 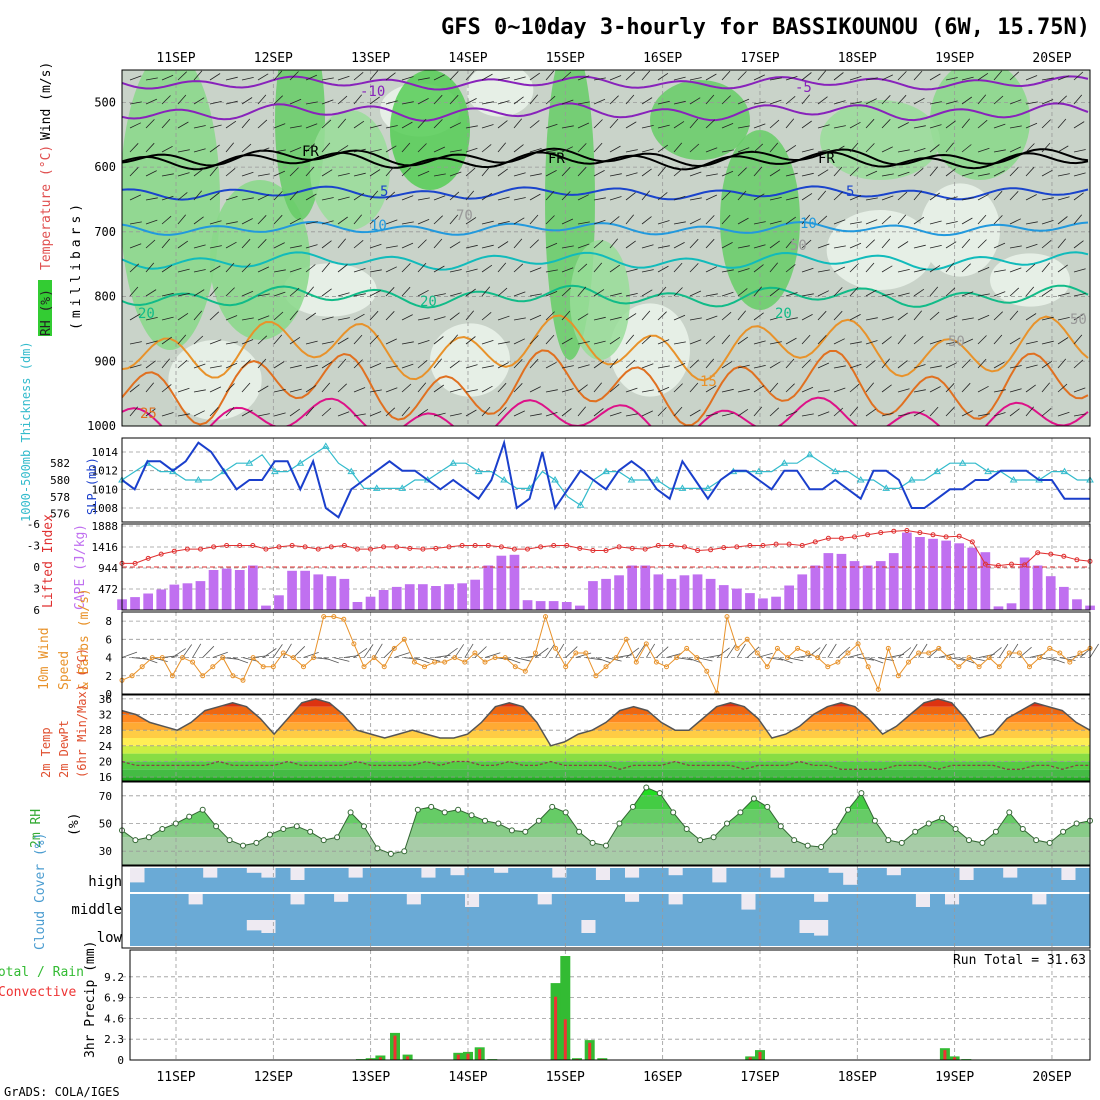 What do you see at coordinates (76, 265) in the screenshot?
I see `ylabel-millibars: (millibars)` at bounding box center [76, 265].